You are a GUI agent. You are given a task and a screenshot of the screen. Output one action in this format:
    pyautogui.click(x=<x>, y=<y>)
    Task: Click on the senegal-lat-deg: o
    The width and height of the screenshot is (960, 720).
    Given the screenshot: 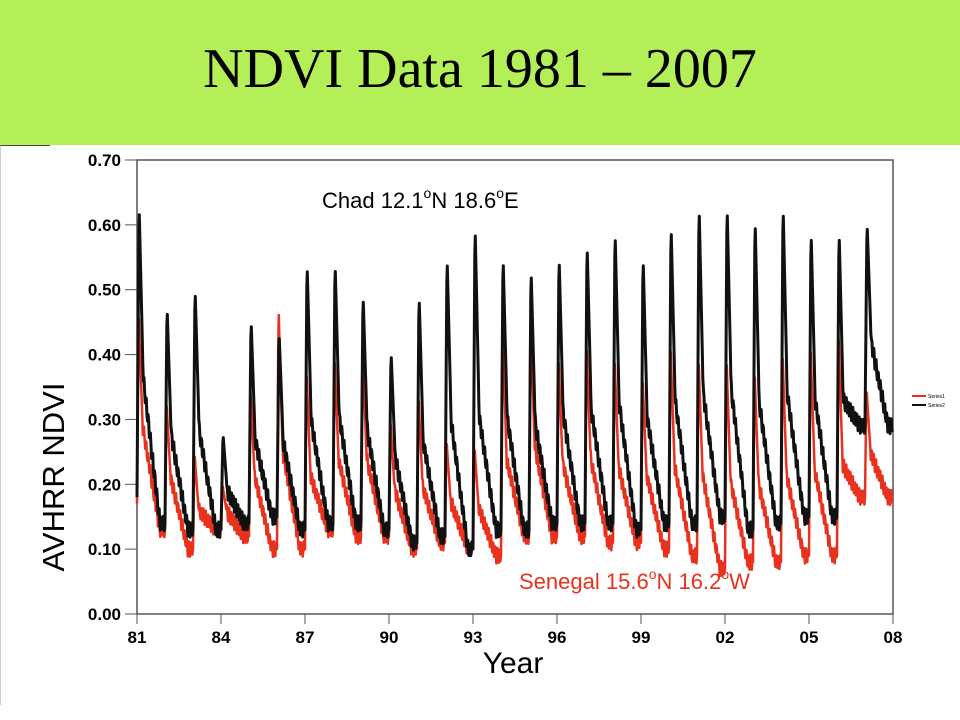 What is the action you would take?
    pyautogui.click(x=653, y=574)
    